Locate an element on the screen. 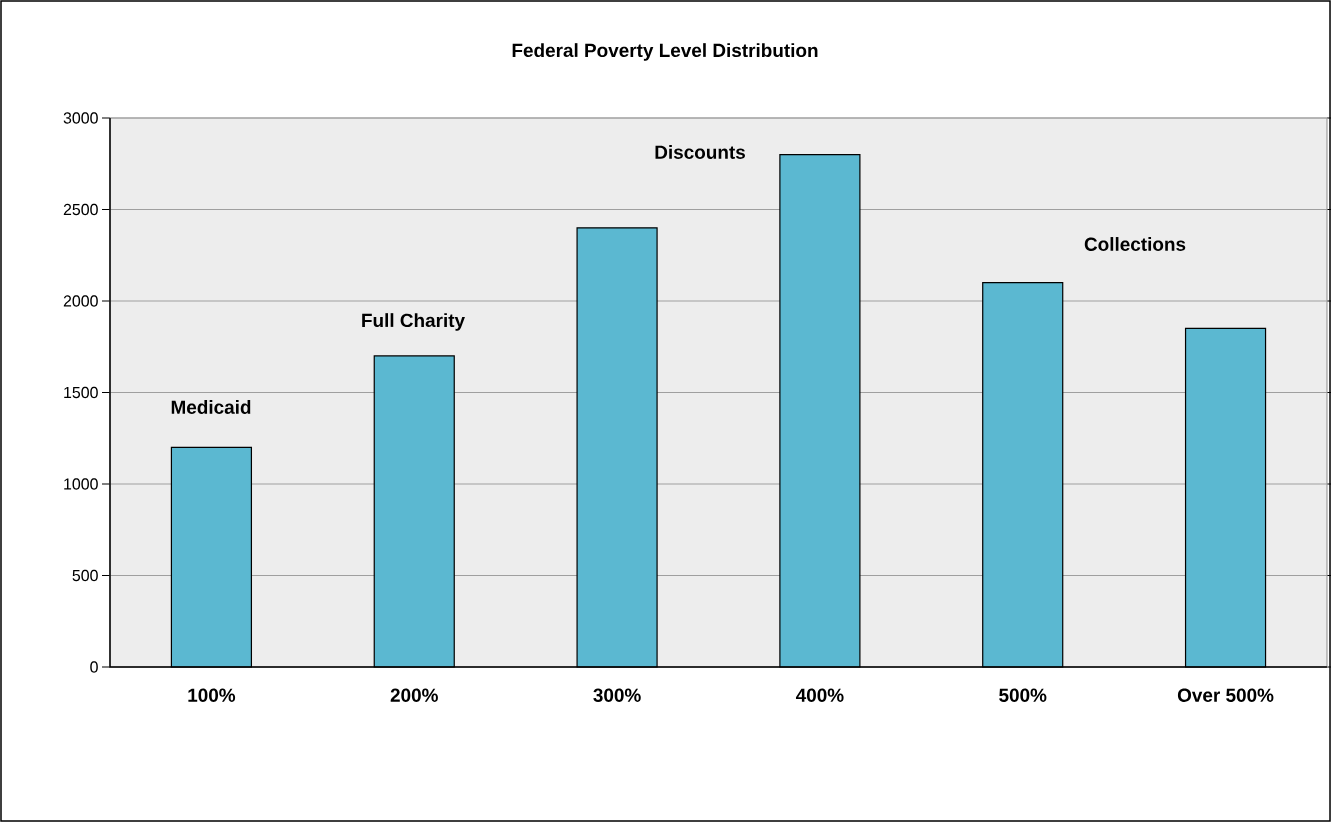 Image resolution: width=1331 pixels, height=822 pixels. x-tick-label: 200% is located at coordinates (414, 695).